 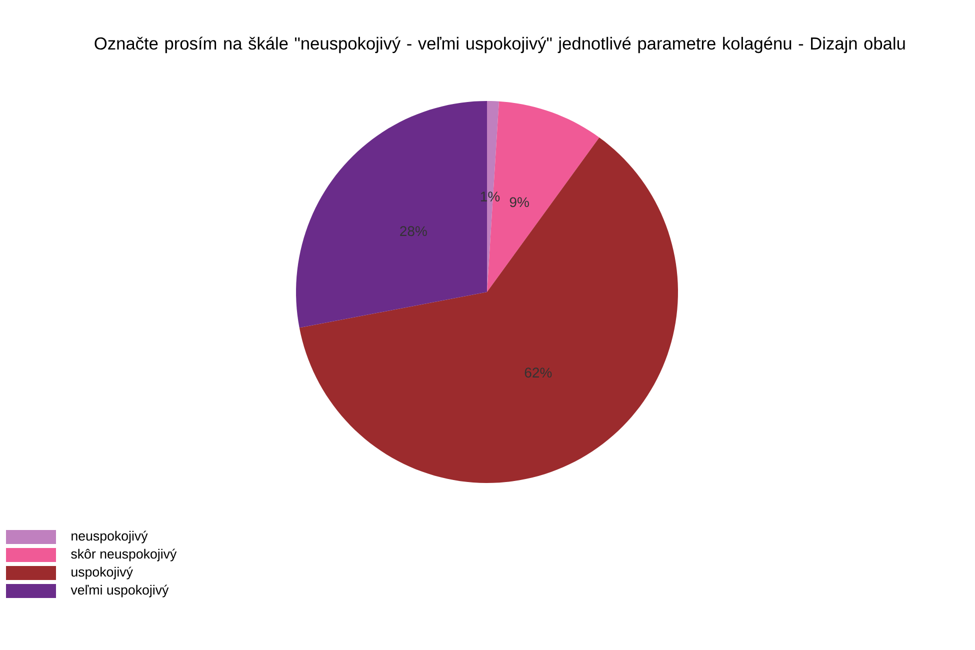 I want to click on legend-label: neuspokojivý, so click(x=110, y=537).